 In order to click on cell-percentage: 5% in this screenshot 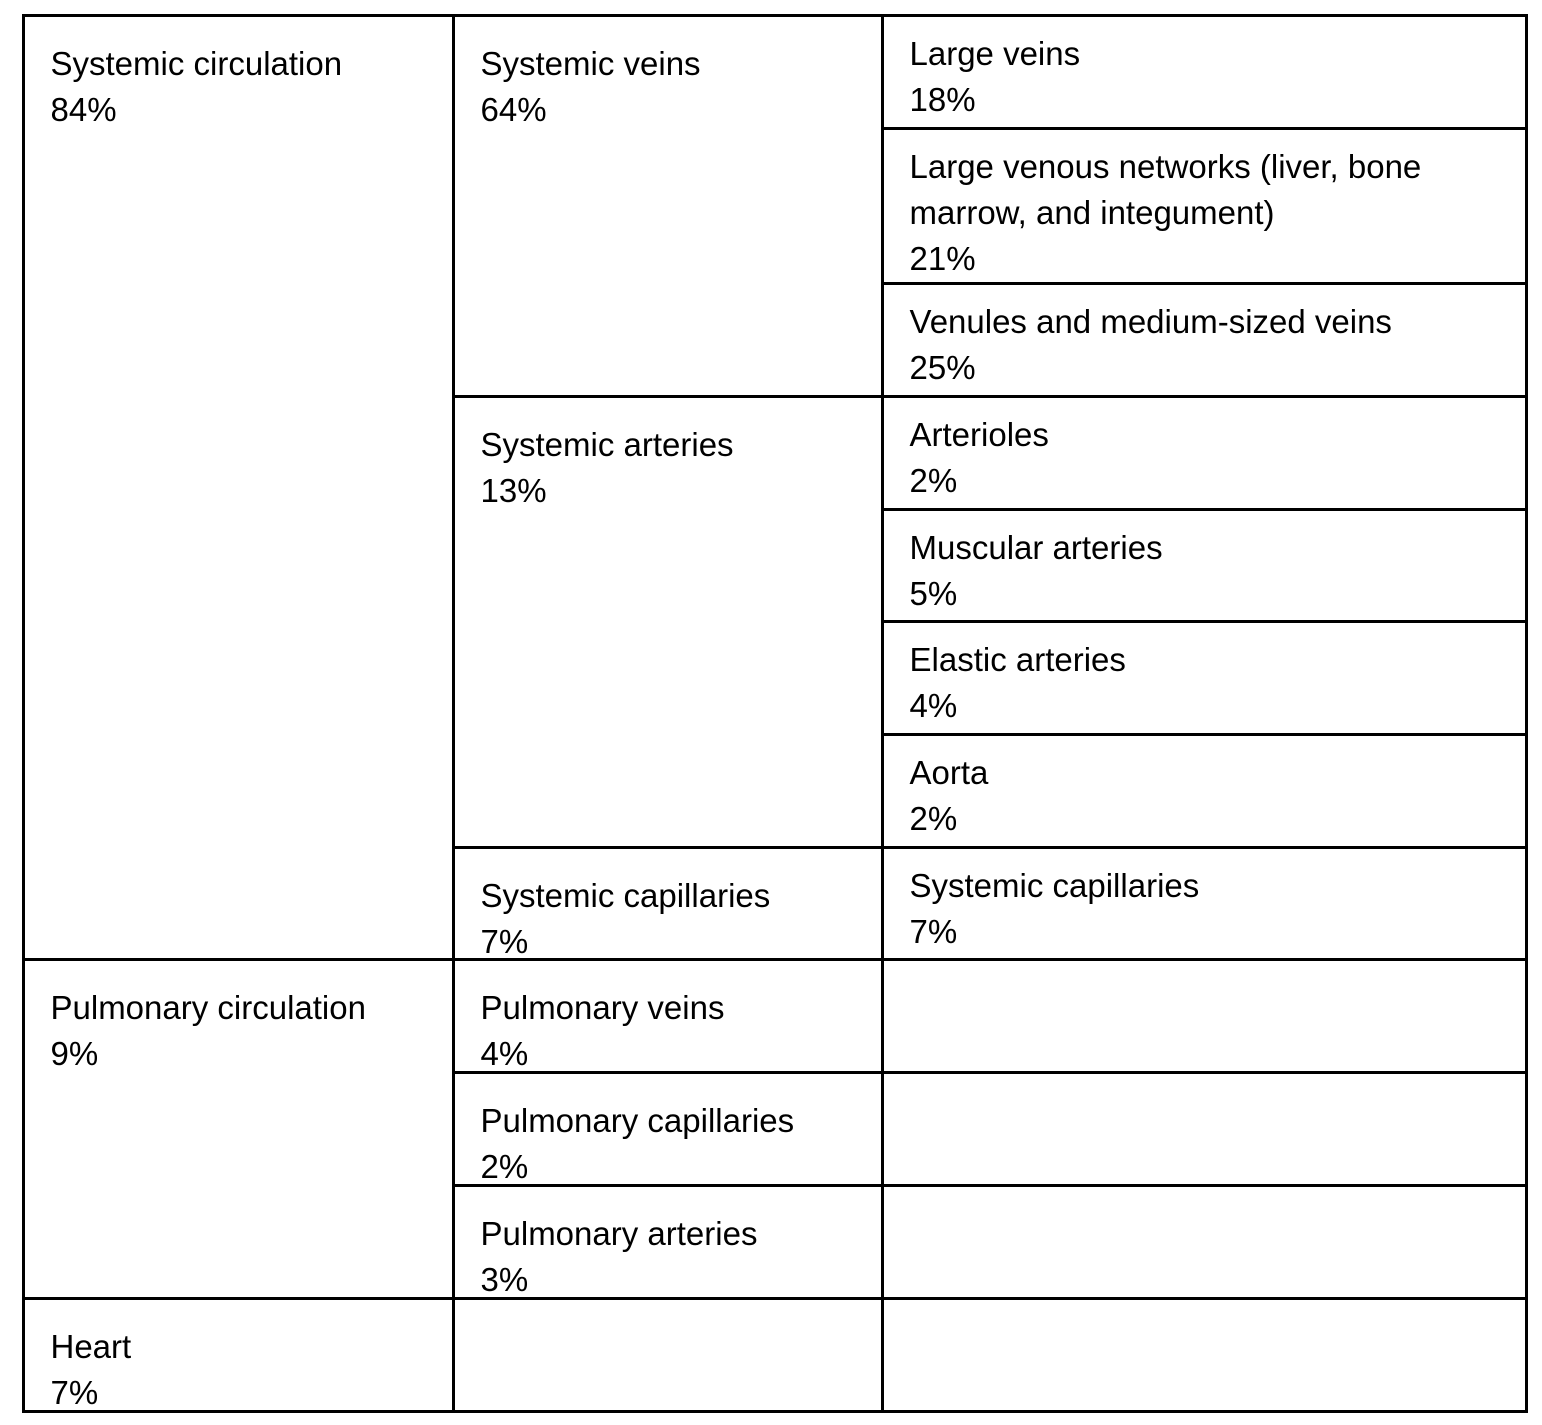, I will do `click(933, 593)`.